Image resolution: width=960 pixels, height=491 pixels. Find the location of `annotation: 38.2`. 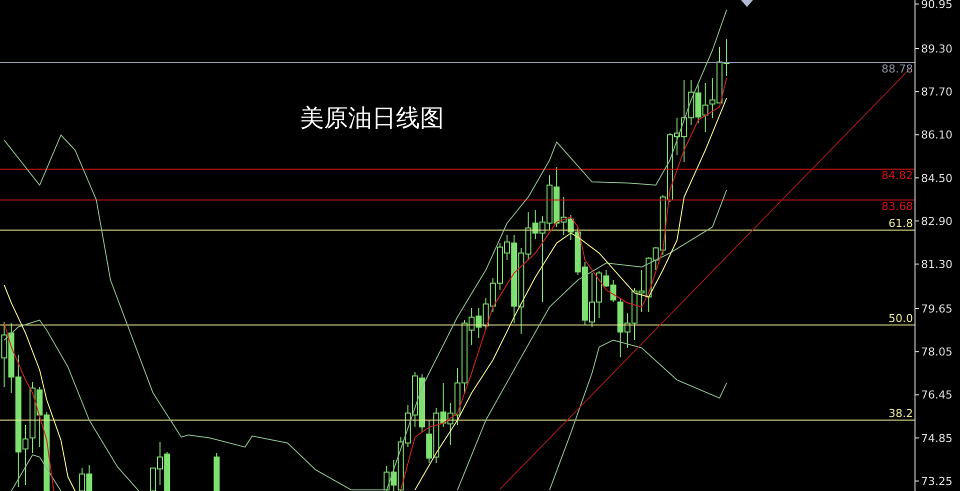

annotation: 38.2 is located at coordinates (900, 413).